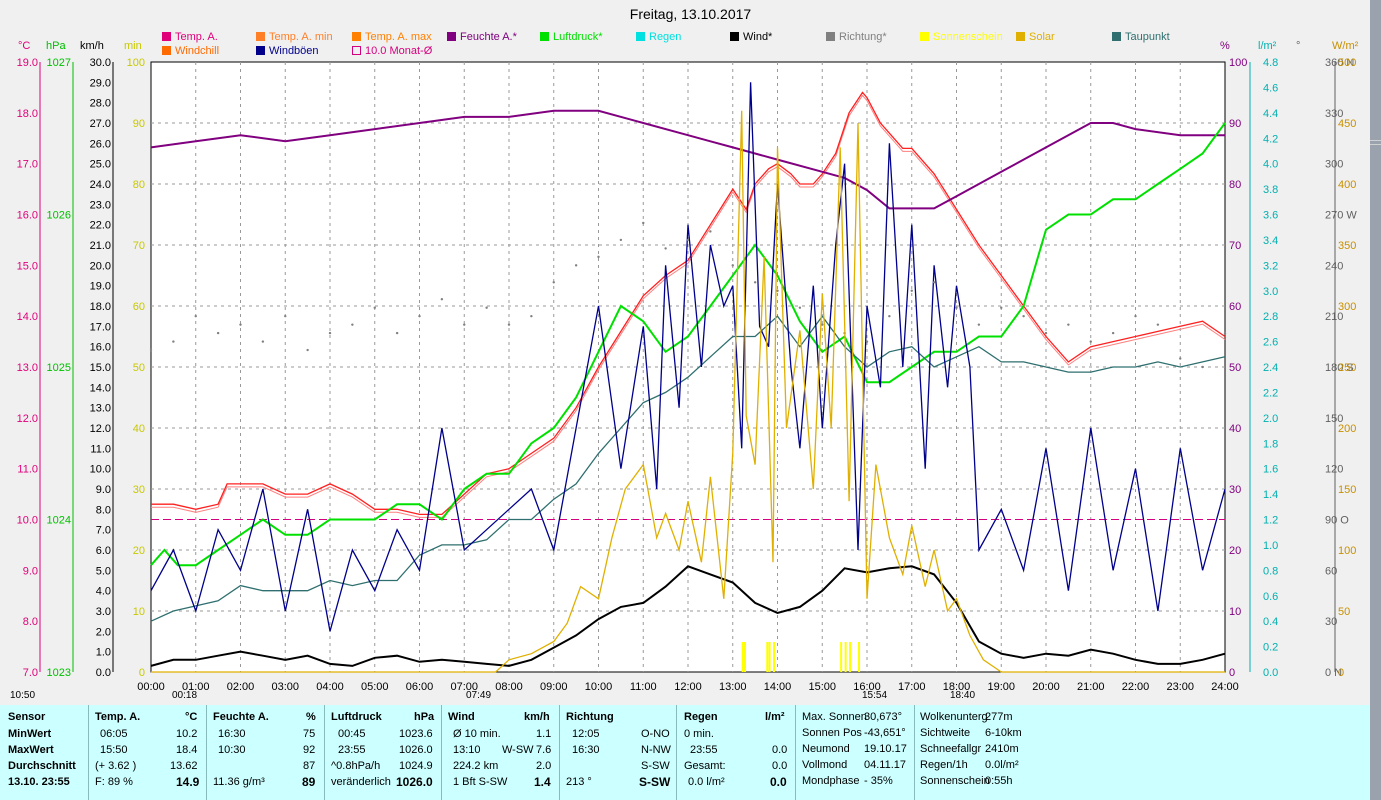 The image size is (1381, 800). I want to click on press-header: Luftdruck, so click(356, 717).